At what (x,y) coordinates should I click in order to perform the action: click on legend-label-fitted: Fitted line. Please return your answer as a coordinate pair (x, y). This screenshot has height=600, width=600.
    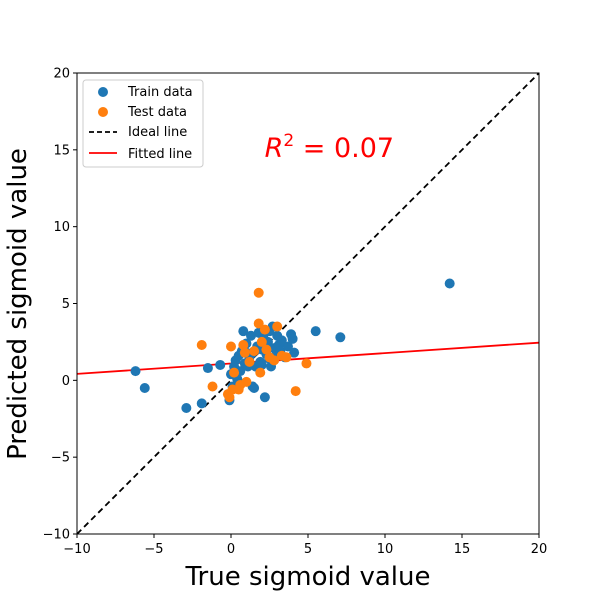
    Looking at the image, I should click on (160, 154).